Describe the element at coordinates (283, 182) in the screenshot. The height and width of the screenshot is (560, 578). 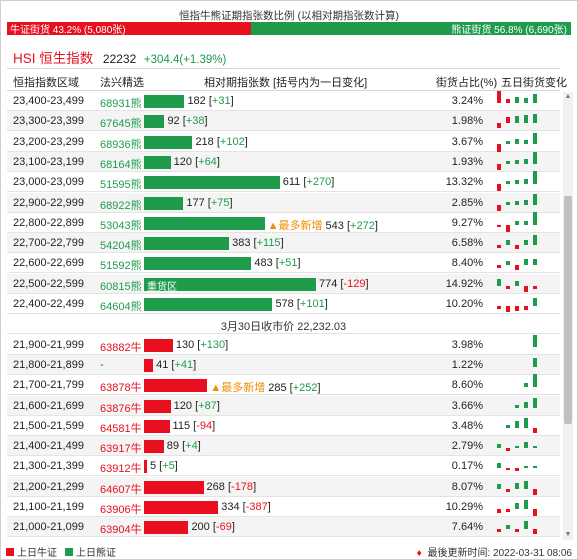
I see `table-row: 23,000-23,099 51595熊 611 [+270] 13.32%` at that location.